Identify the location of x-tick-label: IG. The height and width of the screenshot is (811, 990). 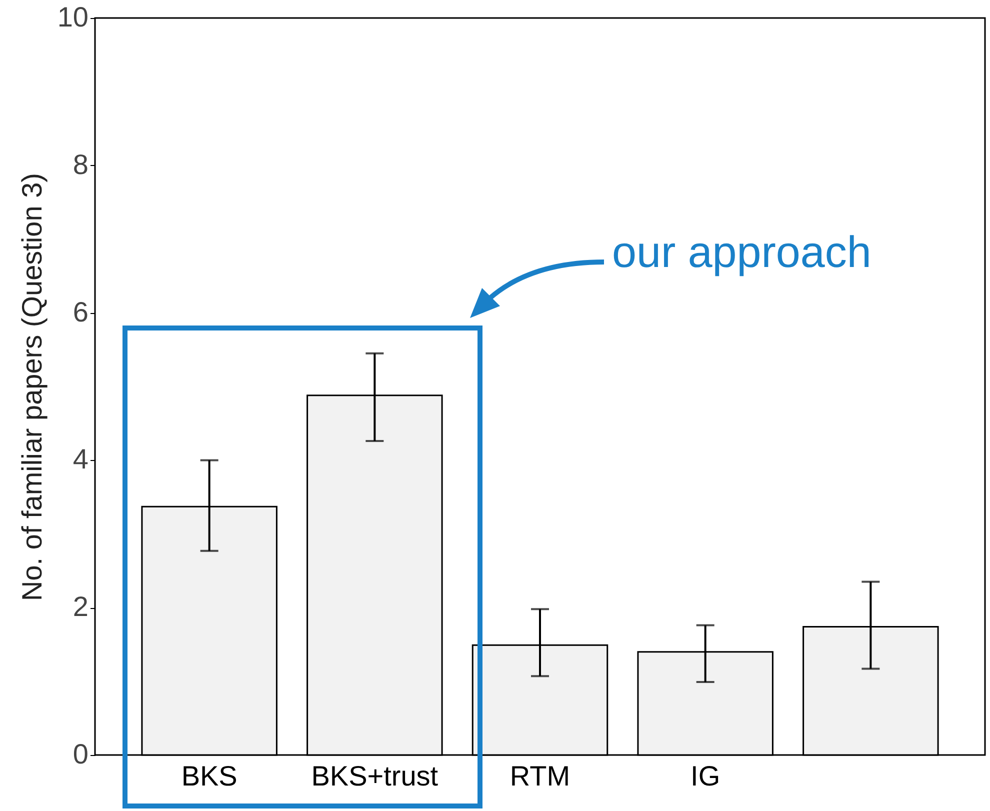
(705, 776).